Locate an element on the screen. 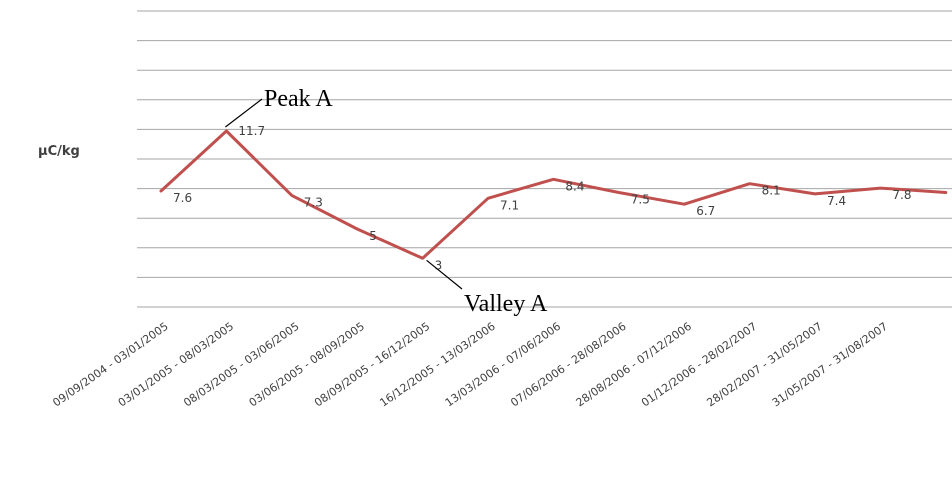 The image size is (952, 480). x-tick-label: 28/02/2007 - 31/05/2007 is located at coordinates (764, 365).